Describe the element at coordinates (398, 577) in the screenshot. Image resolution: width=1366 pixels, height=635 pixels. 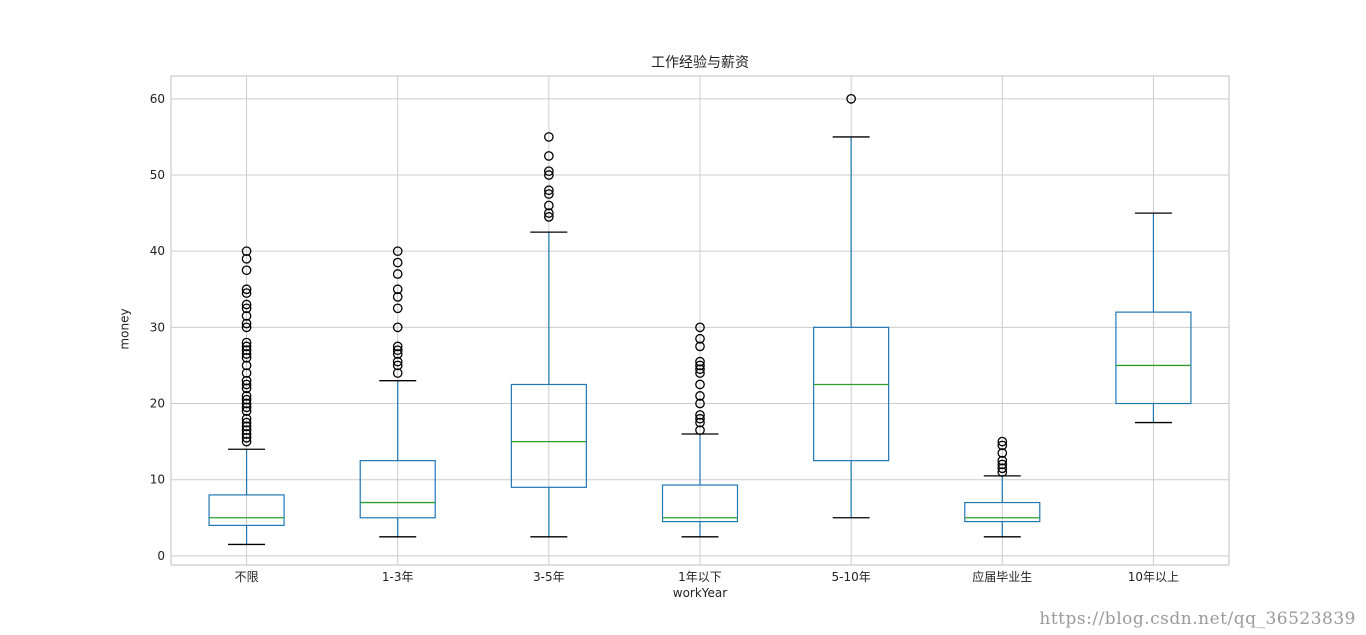
I see `x-tick-label: 1-3年` at that location.